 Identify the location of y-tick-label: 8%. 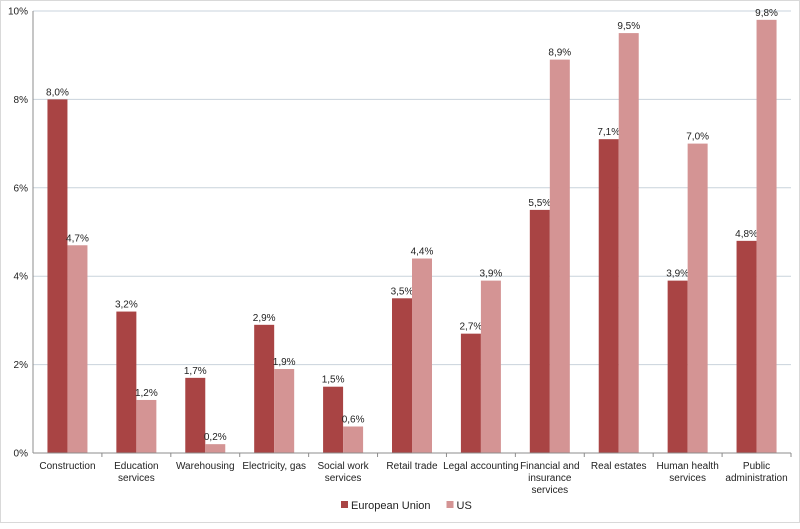
(21, 100).